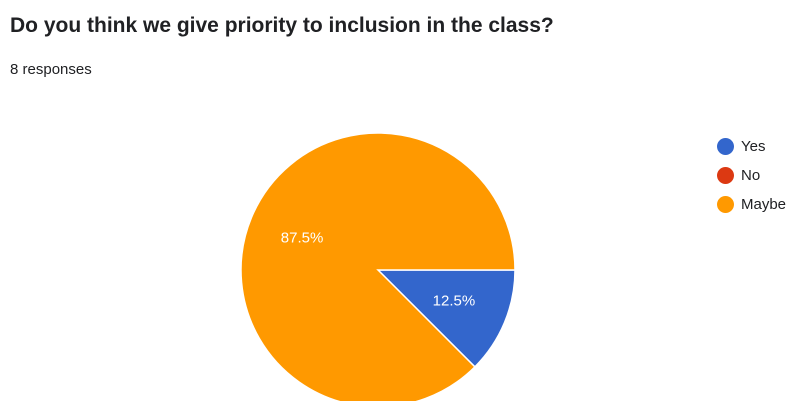  Describe the element at coordinates (446, 318) in the screenshot. I see `pie-slice-yes` at that location.